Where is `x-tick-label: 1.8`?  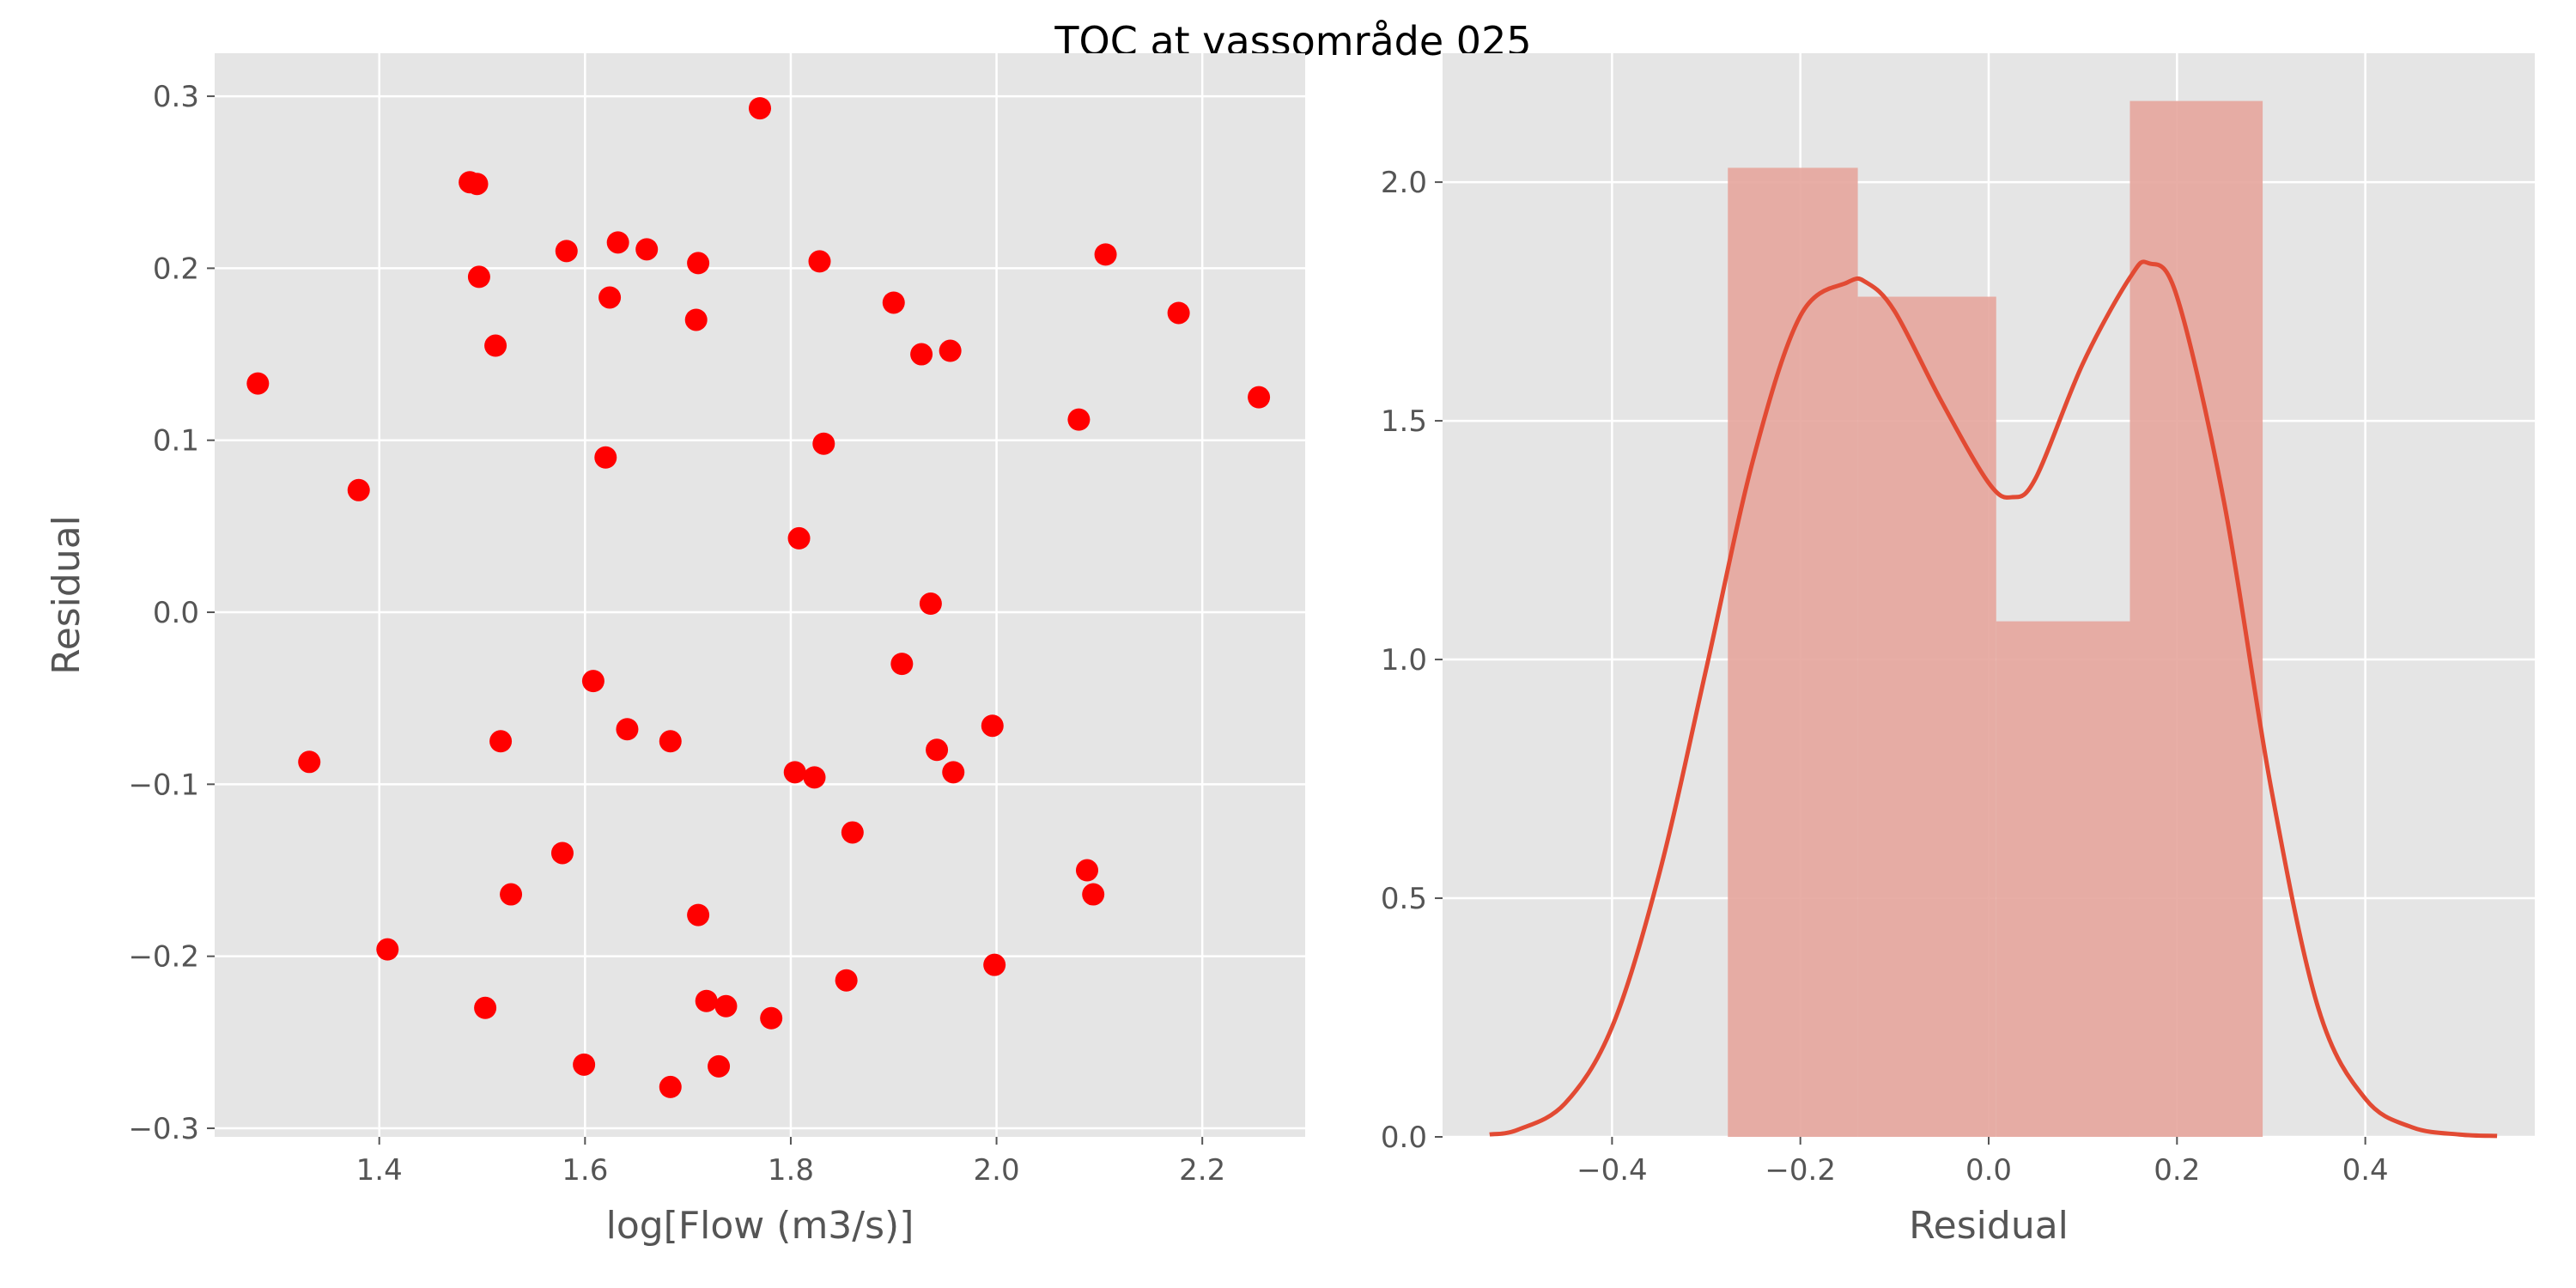 x-tick-label: 1.8 is located at coordinates (791, 1170).